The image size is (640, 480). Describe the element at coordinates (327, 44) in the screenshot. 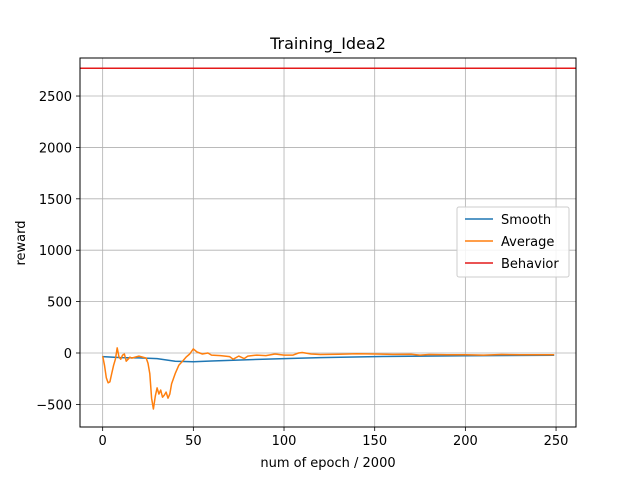

I see `chart-title: Training_Idea2` at that location.